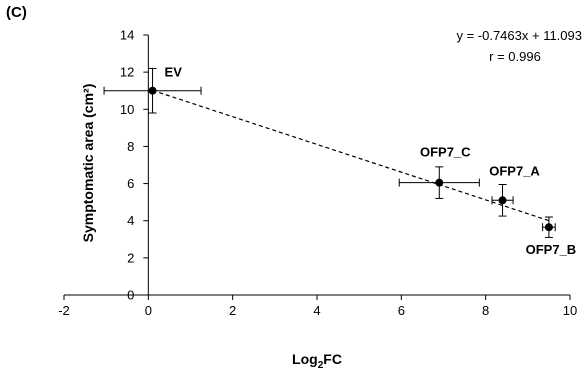 The height and width of the screenshot is (372, 582). I want to click on x-axis-title: Log2FC, so click(317, 361).